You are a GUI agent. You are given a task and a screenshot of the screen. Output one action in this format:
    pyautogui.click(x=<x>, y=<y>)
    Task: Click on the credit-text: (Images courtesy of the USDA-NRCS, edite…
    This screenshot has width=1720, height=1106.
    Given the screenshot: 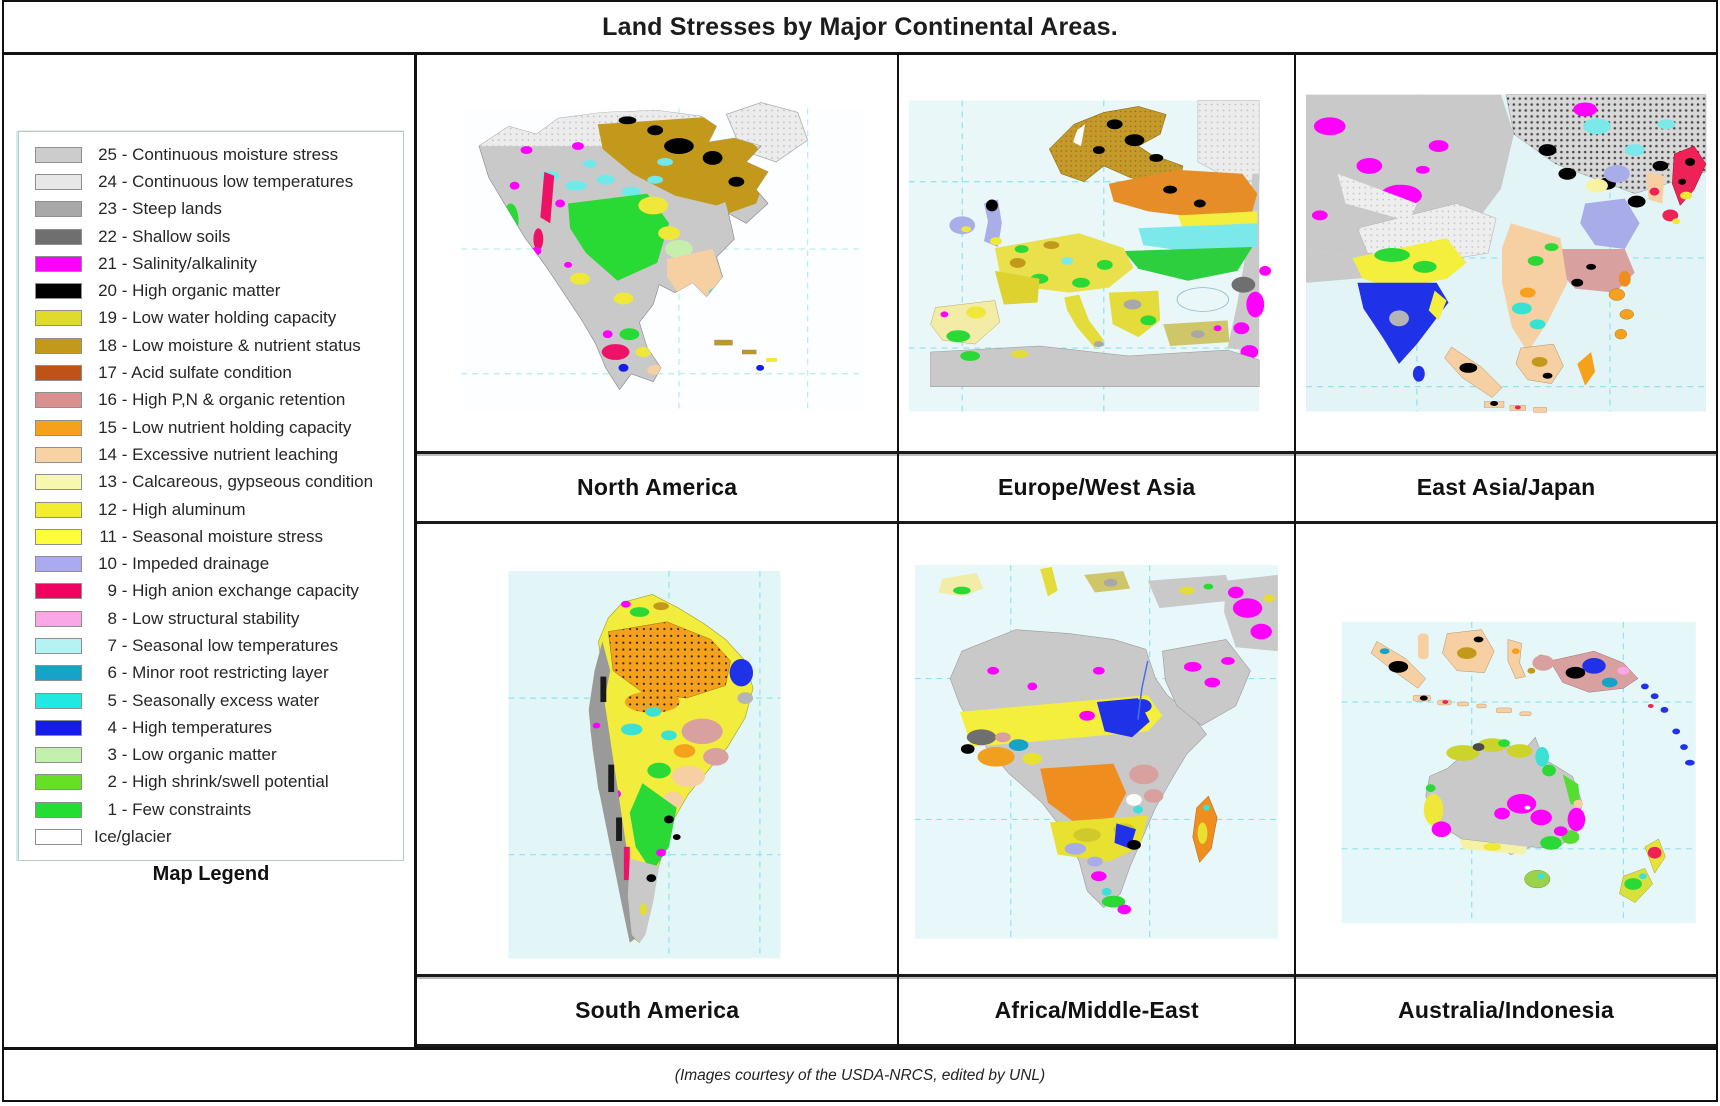 What is the action you would take?
    pyautogui.click(x=860, y=1075)
    